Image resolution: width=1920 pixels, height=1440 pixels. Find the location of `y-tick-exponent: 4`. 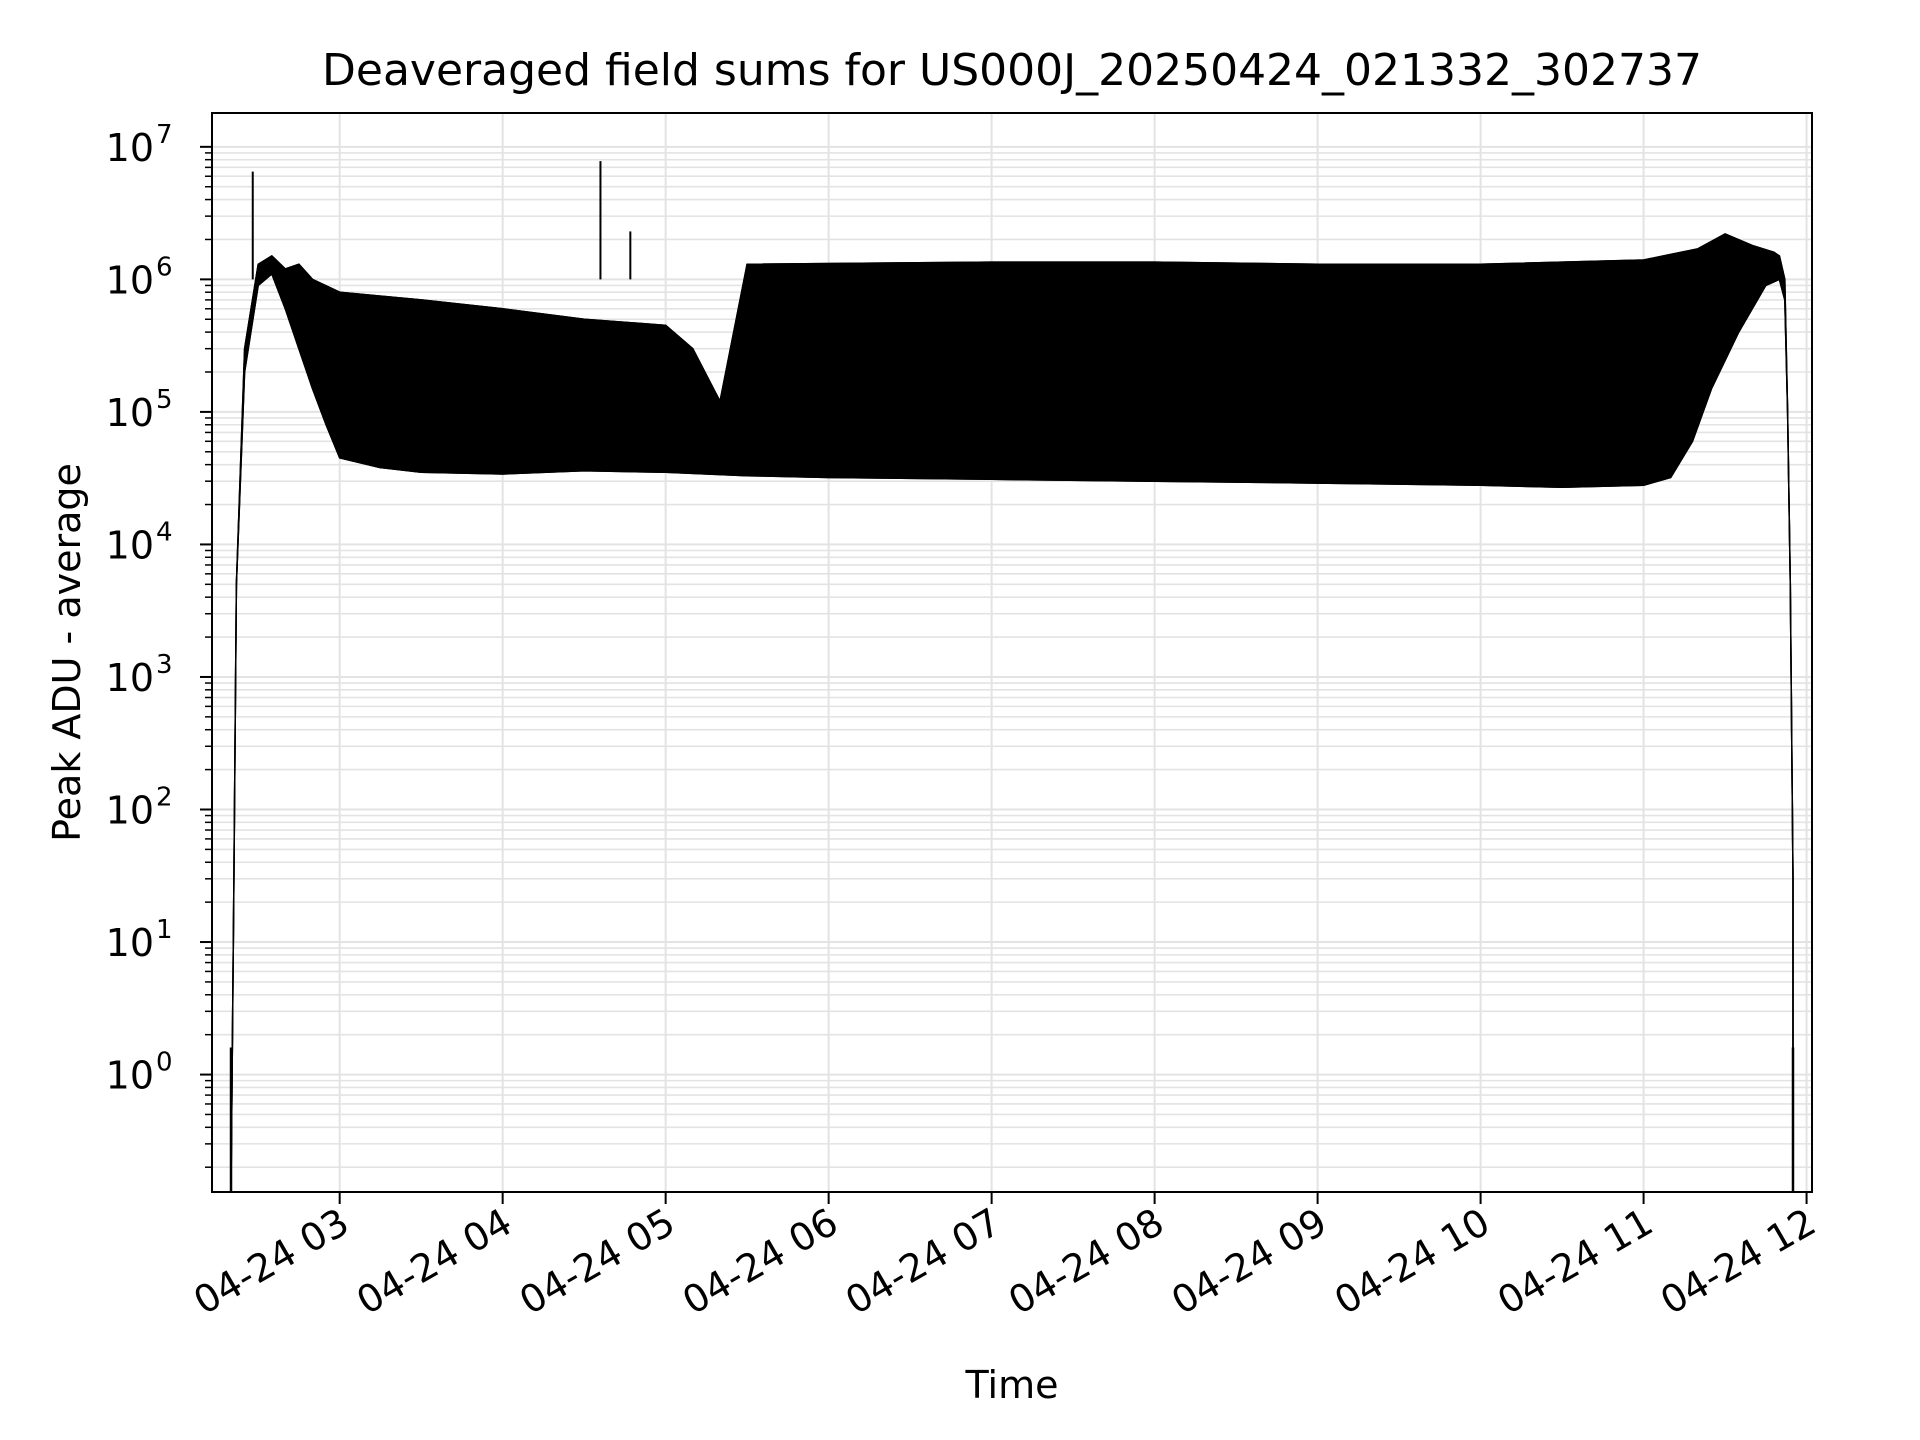

y-tick-exponent: 4 is located at coordinates (164, 532).